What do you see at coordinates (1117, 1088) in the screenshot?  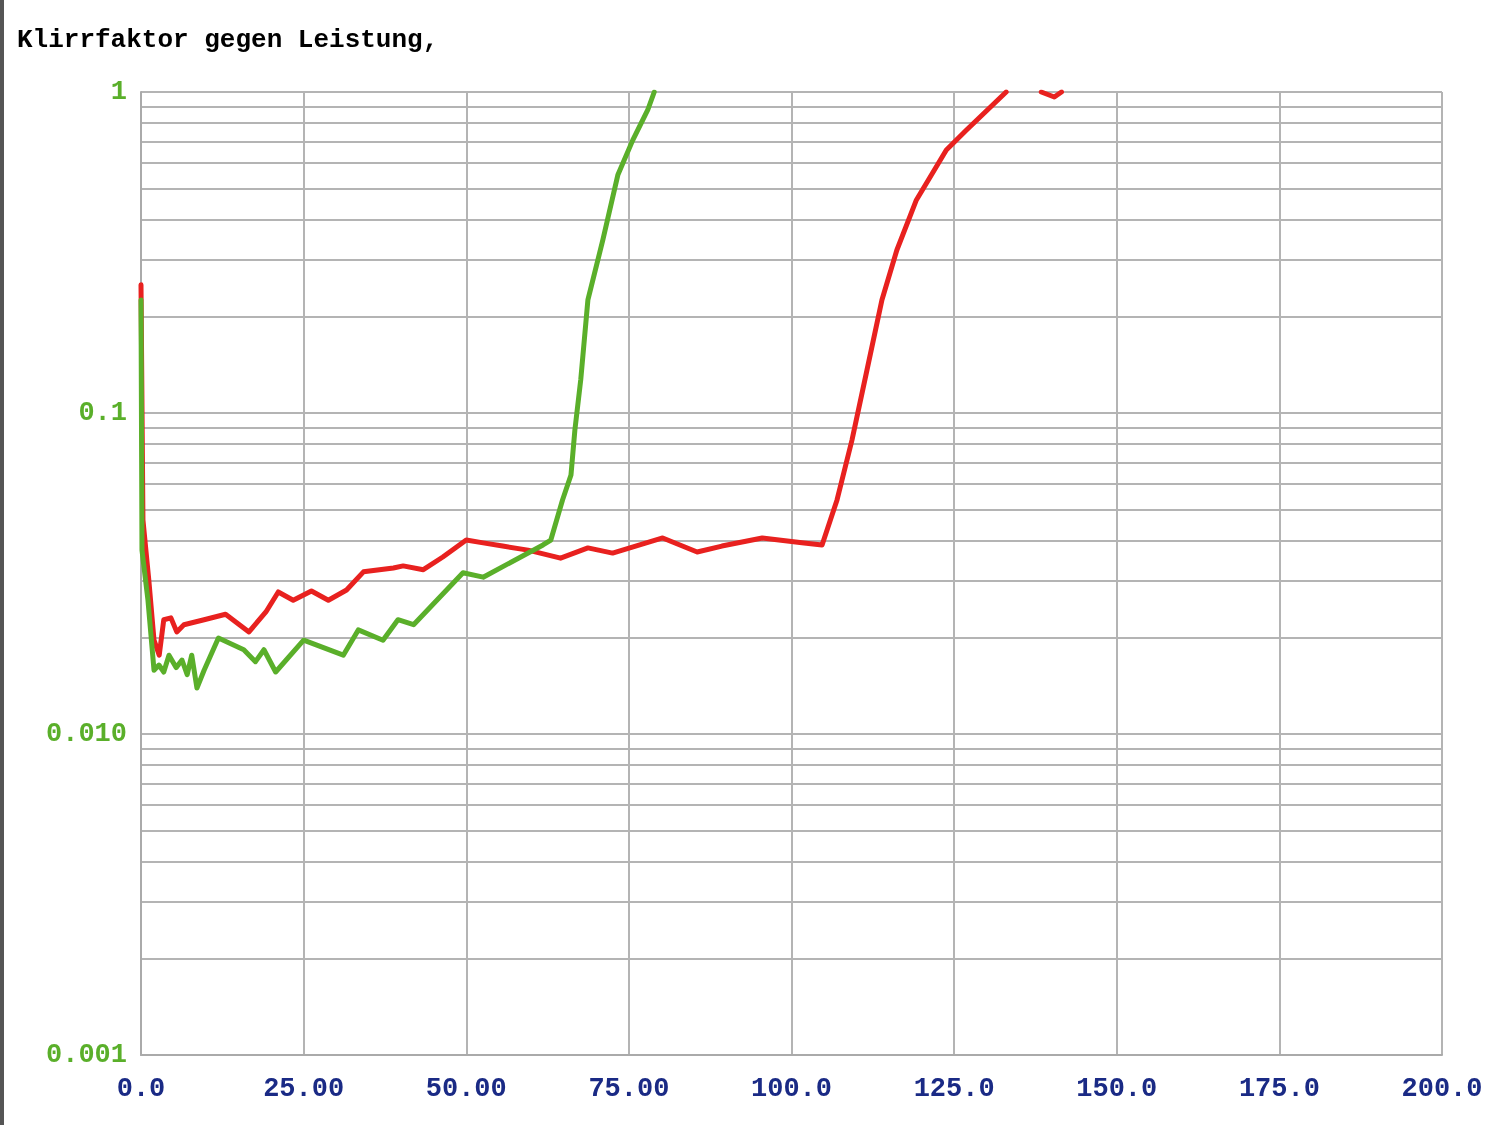 I see `x-tick-label: 150.0` at bounding box center [1117, 1088].